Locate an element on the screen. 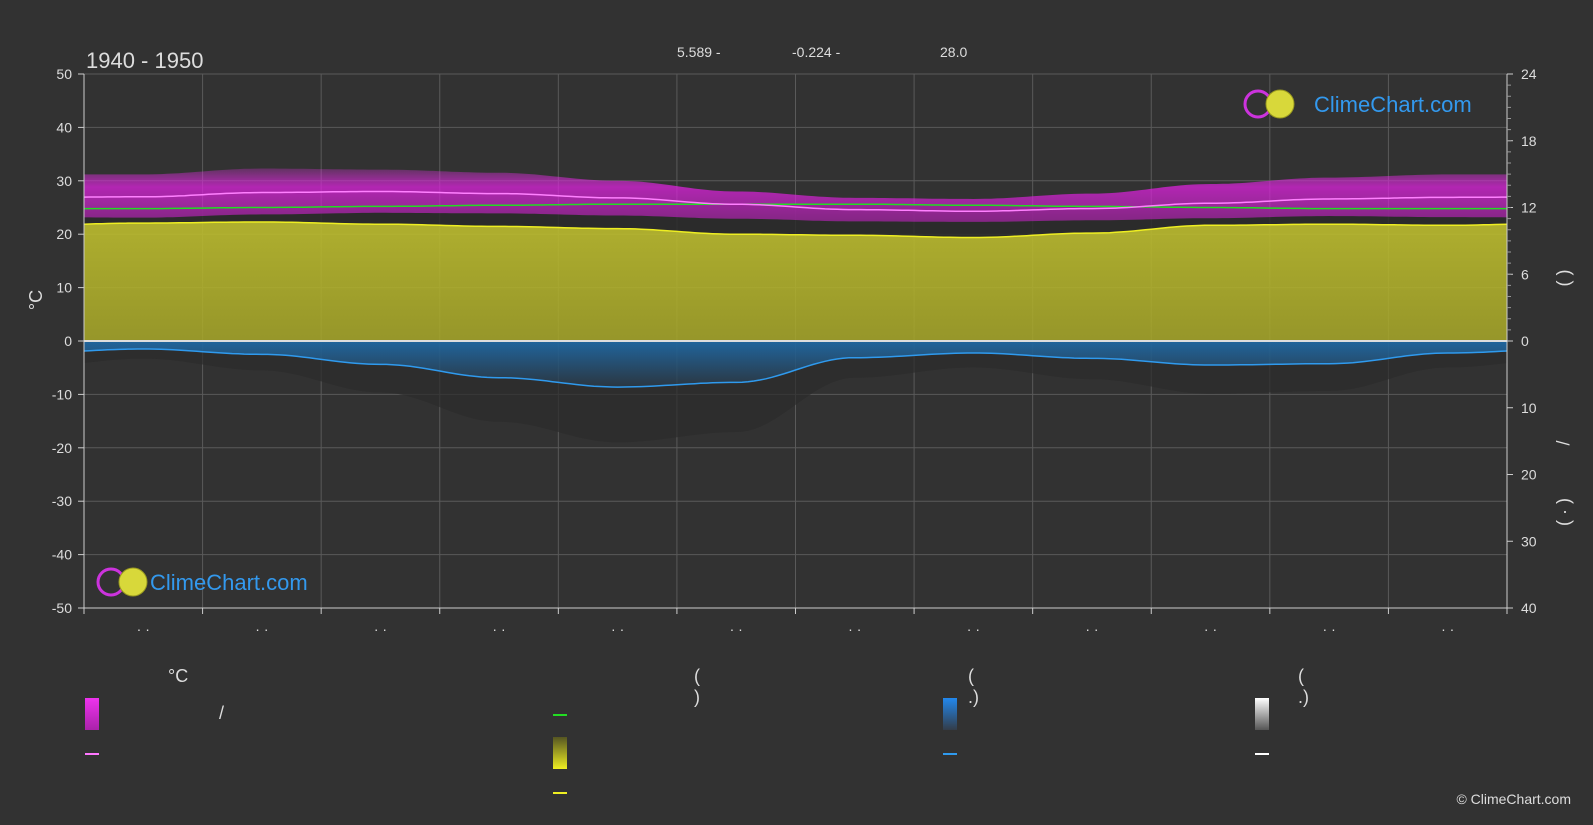 This screenshot has height=825, width=1593. watermark-bottom: ClimeChart.com is located at coordinates (202, 582).